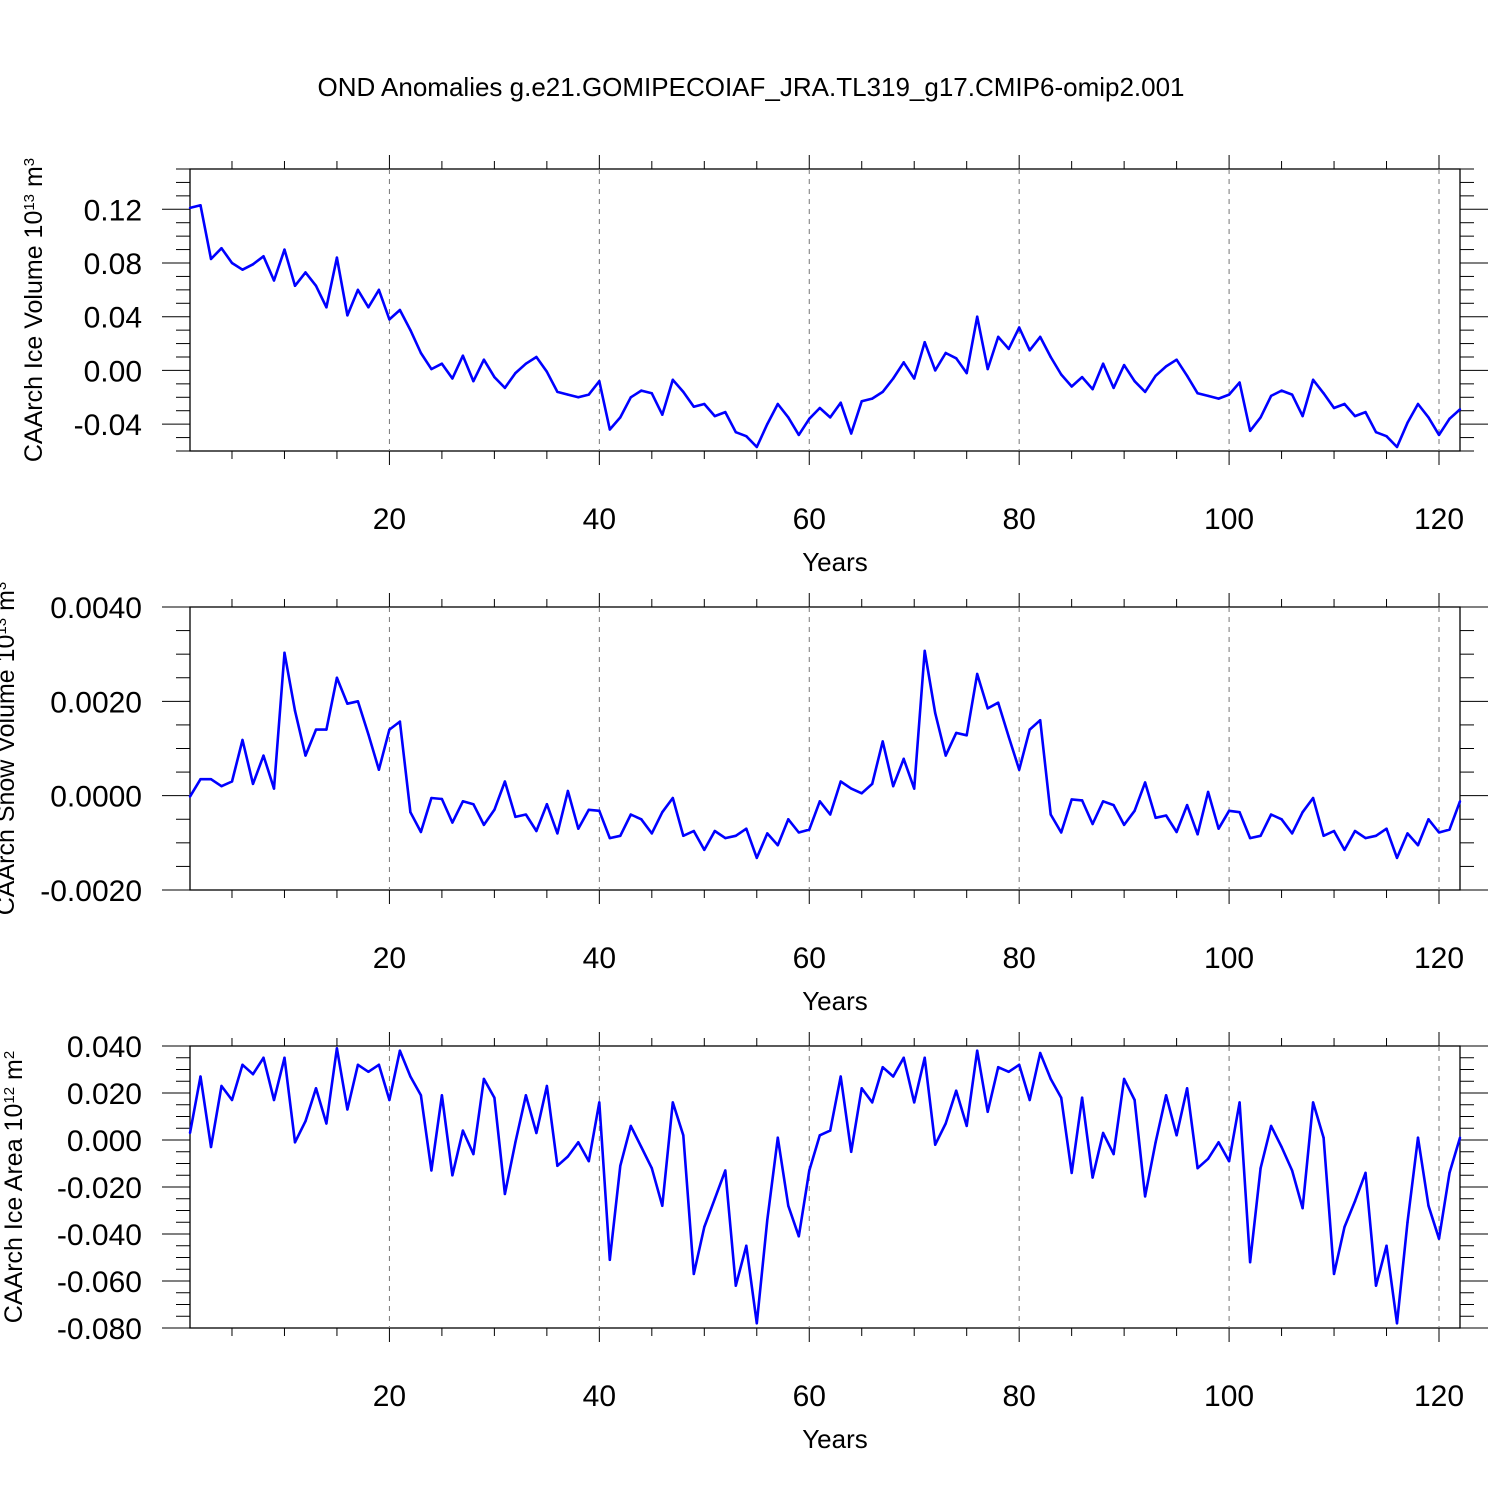  Describe the element at coordinates (1018, 958) in the screenshot. I see `x-tick-label: 80` at that location.